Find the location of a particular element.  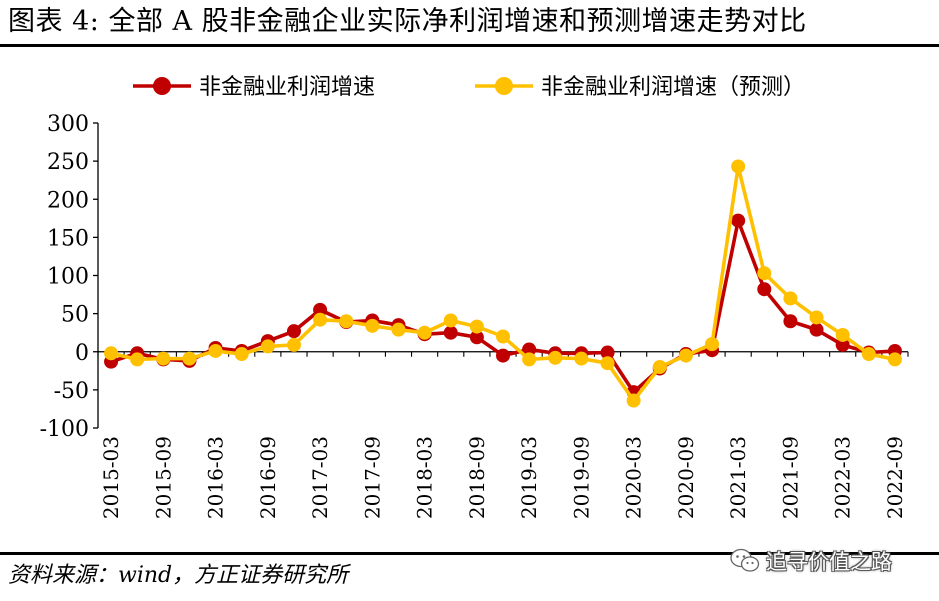

legend-label: 非金融业利润增速 is located at coordinates (287, 87).